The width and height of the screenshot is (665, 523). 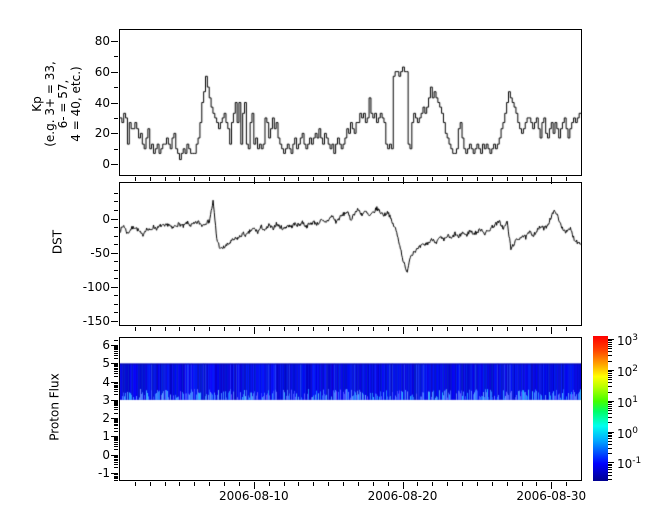 I want to click on y-tick-label: 2, so click(x=106, y=418).